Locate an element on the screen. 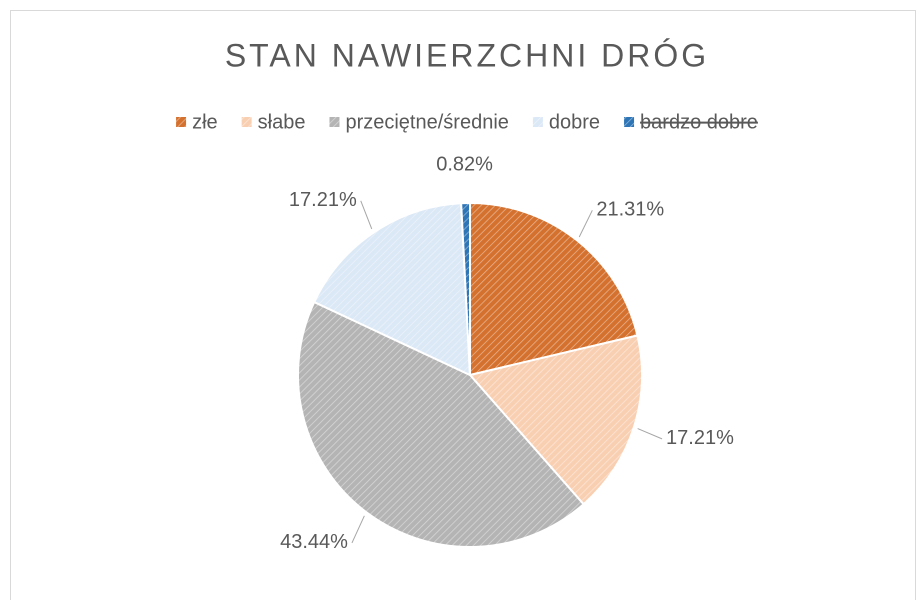 This screenshot has height=600, width=921. legend-label: dobre is located at coordinates (574, 122).